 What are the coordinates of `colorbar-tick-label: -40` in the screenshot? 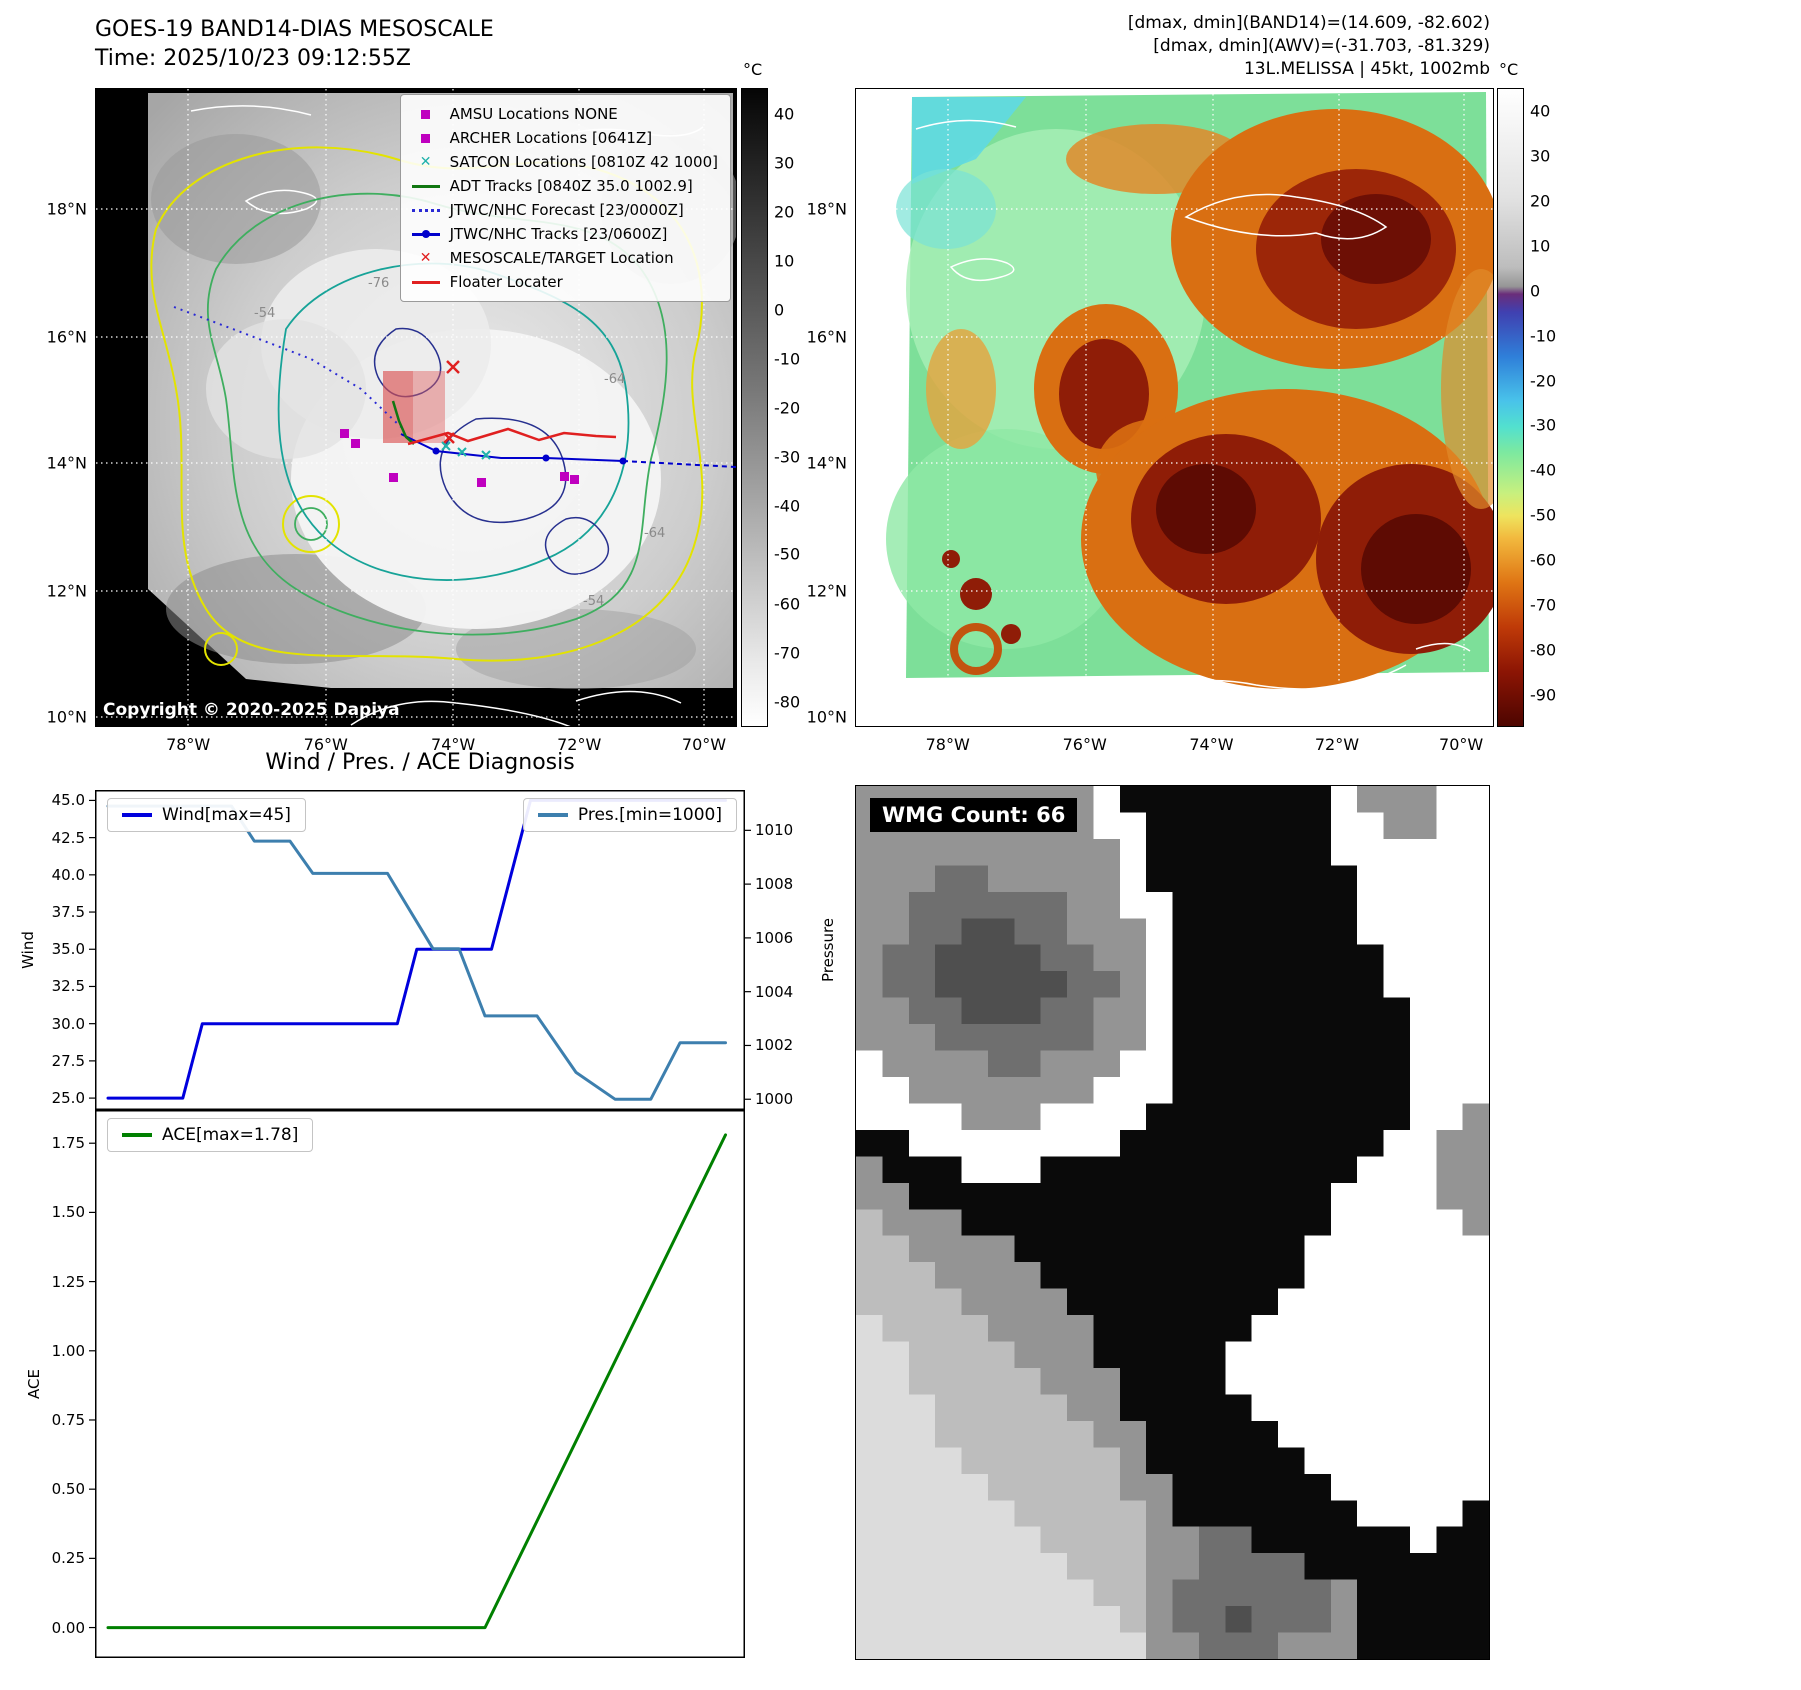 It's located at (787, 505).